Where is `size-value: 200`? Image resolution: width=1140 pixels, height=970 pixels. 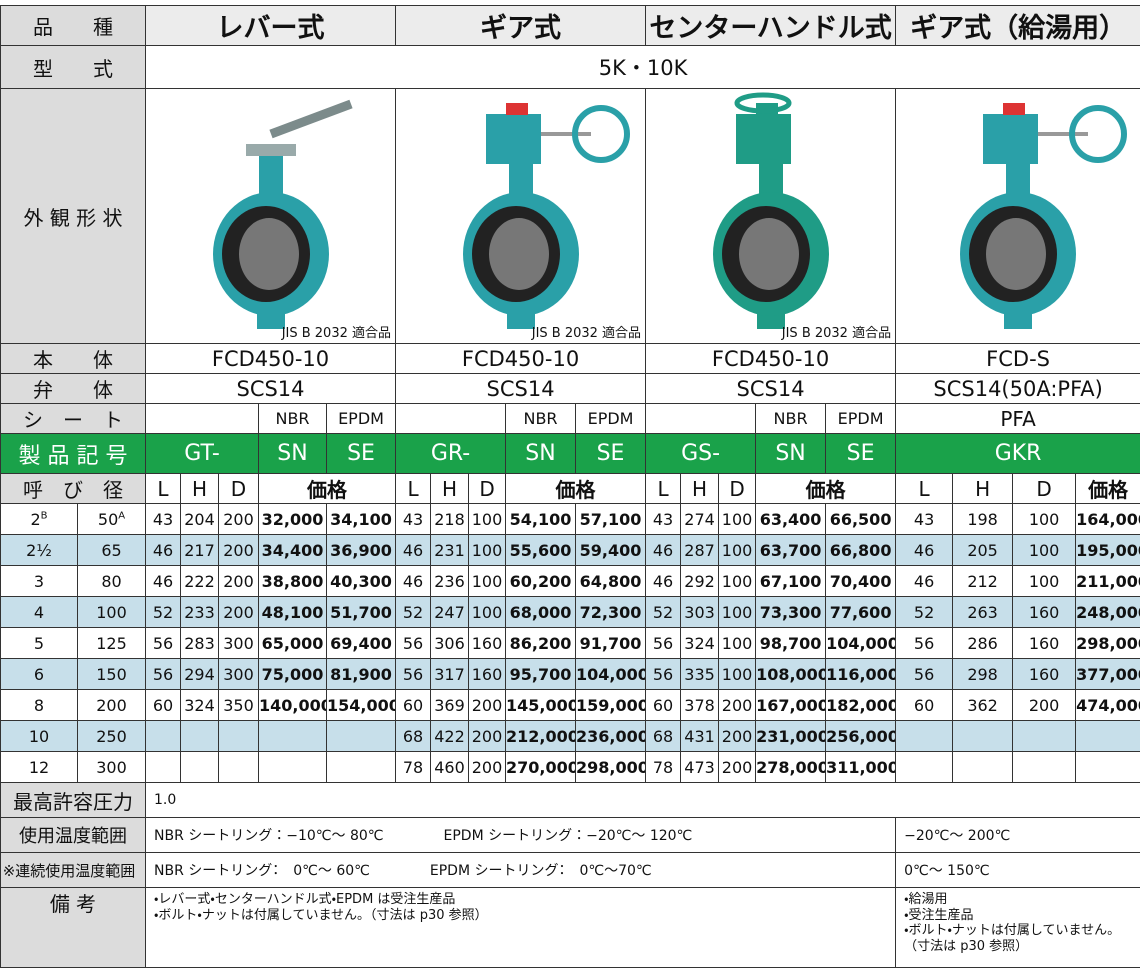 size-value: 200 is located at coordinates (111, 705).